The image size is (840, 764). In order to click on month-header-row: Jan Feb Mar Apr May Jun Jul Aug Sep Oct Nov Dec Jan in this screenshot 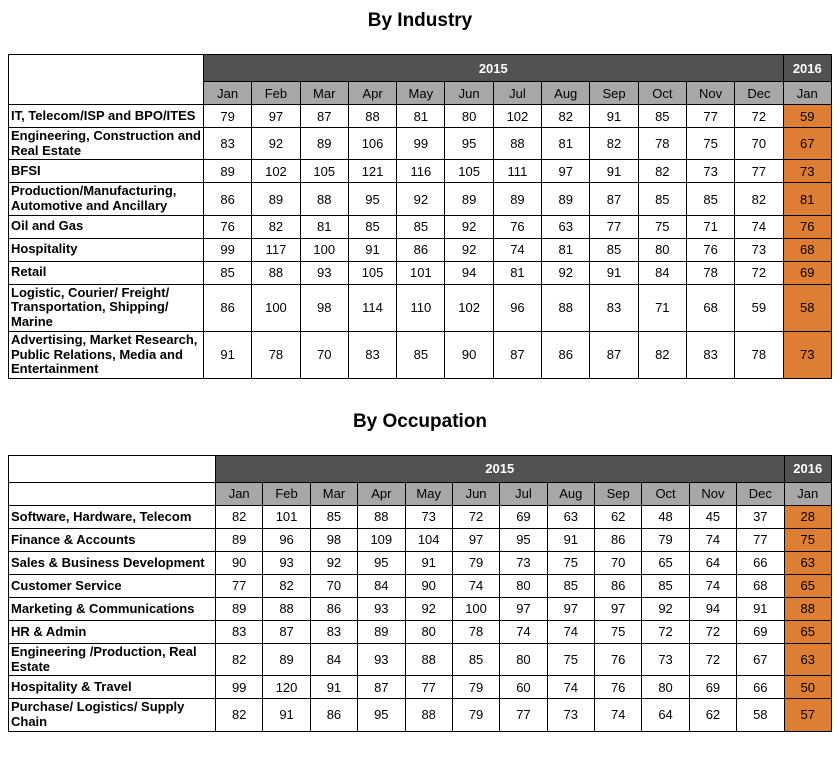, I will do `click(421, 93)`.